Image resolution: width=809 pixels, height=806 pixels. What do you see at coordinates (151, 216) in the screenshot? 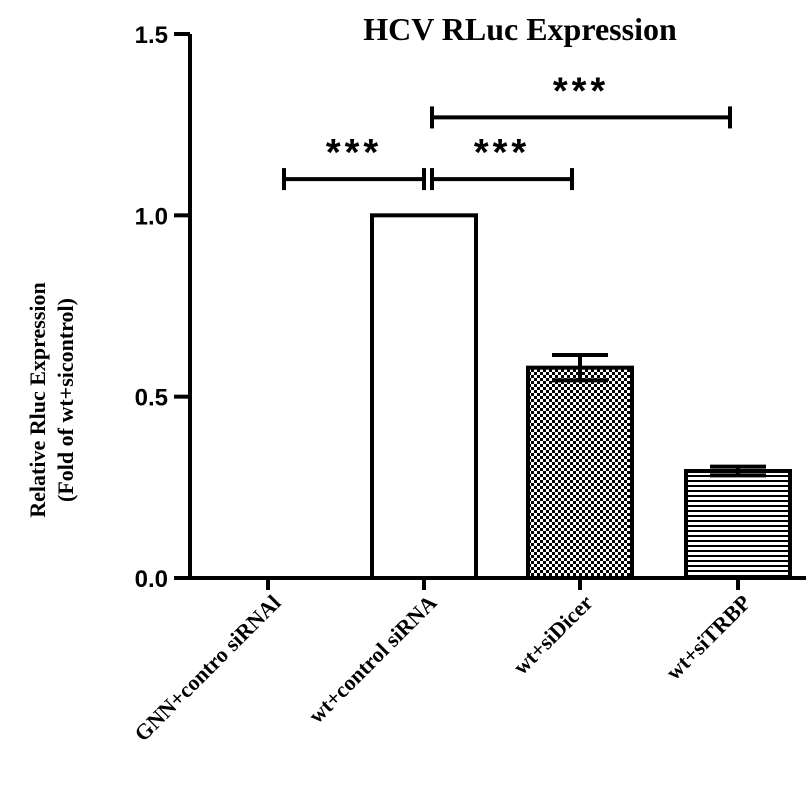
I see `y-tick-label: 1.0` at bounding box center [151, 216].